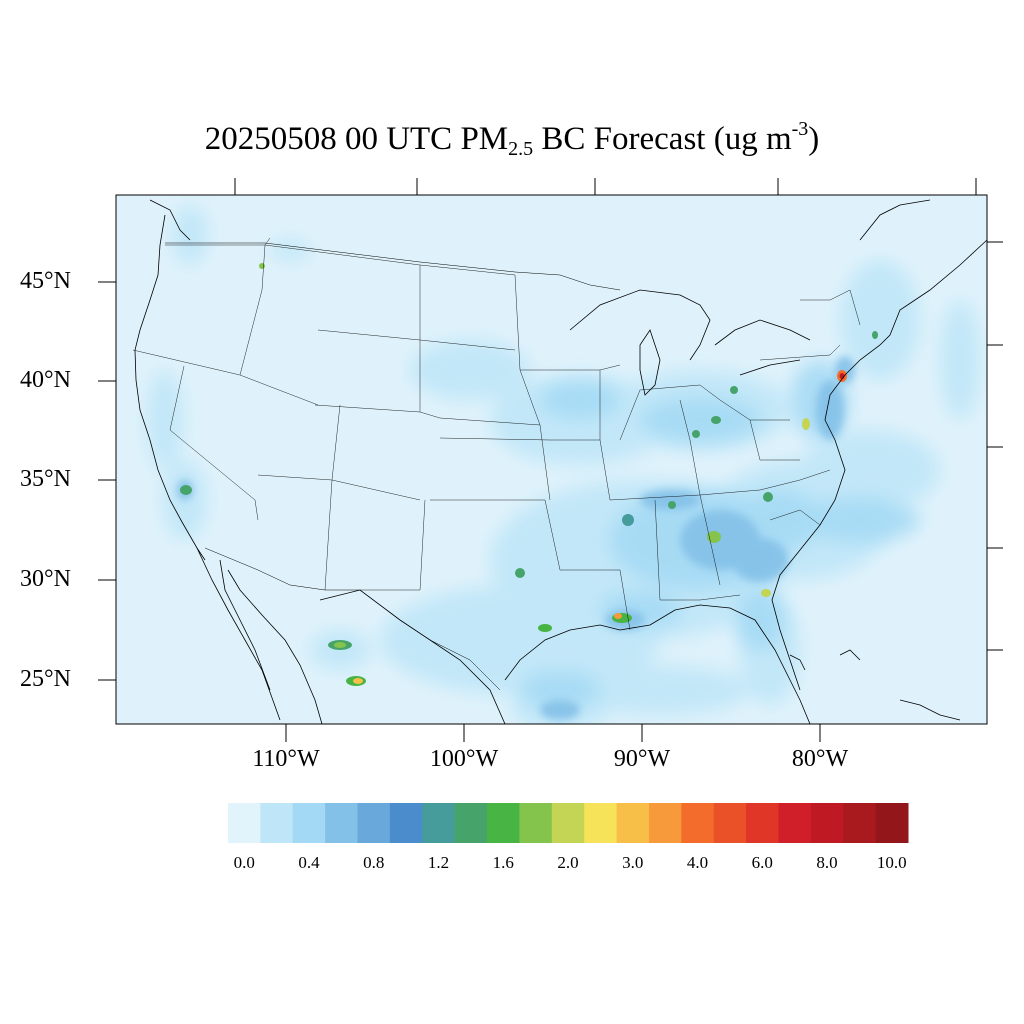 The height and width of the screenshot is (1024, 1024). Describe the element at coordinates (107, 481) in the screenshot. I see `lat-ticks` at that location.